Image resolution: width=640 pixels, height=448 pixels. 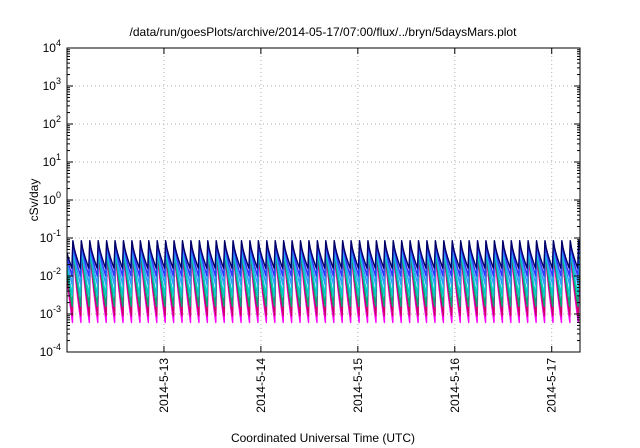 I want to click on y-tick-label: 10⁴, so click(x=52, y=46).